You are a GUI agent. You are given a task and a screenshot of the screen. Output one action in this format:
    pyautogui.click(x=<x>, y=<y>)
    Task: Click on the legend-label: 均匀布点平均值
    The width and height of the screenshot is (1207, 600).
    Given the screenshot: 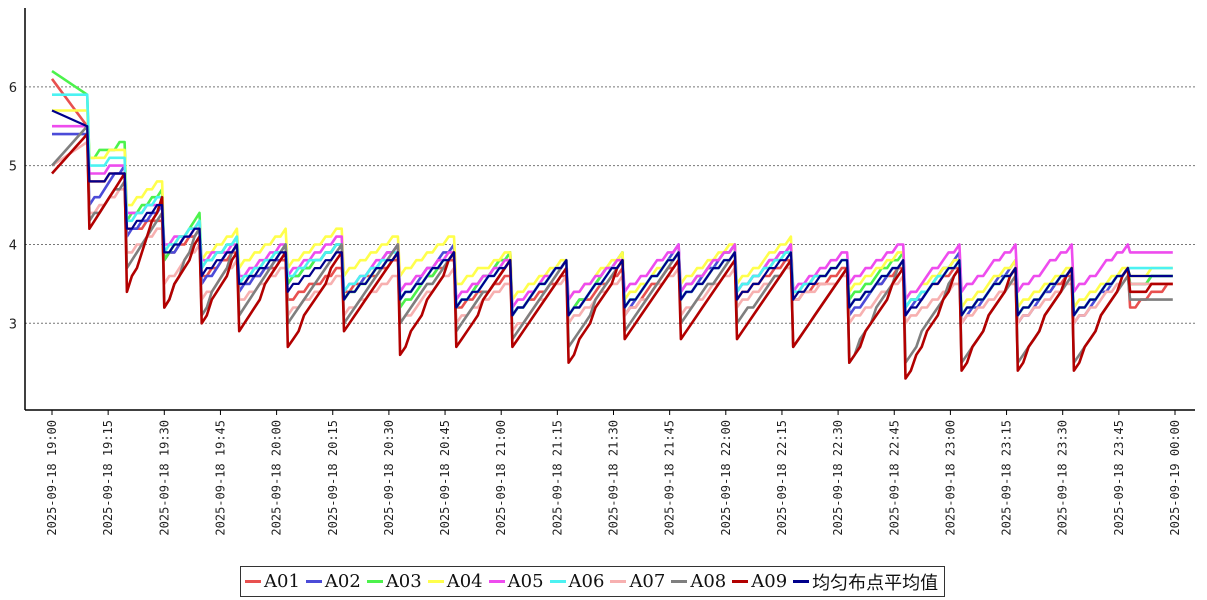 What is the action you would take?
    pyautogui.click(x=875, y=583)
    